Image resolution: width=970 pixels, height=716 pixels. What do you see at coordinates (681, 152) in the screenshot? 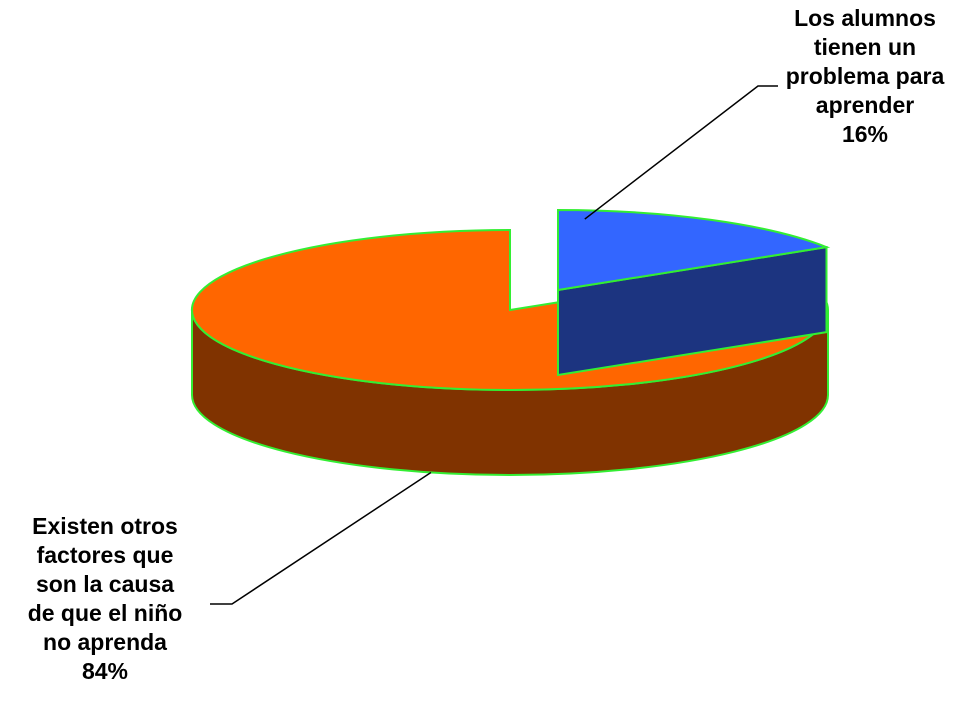
I see `leader-line-problema` at bounding box center [681, 152].